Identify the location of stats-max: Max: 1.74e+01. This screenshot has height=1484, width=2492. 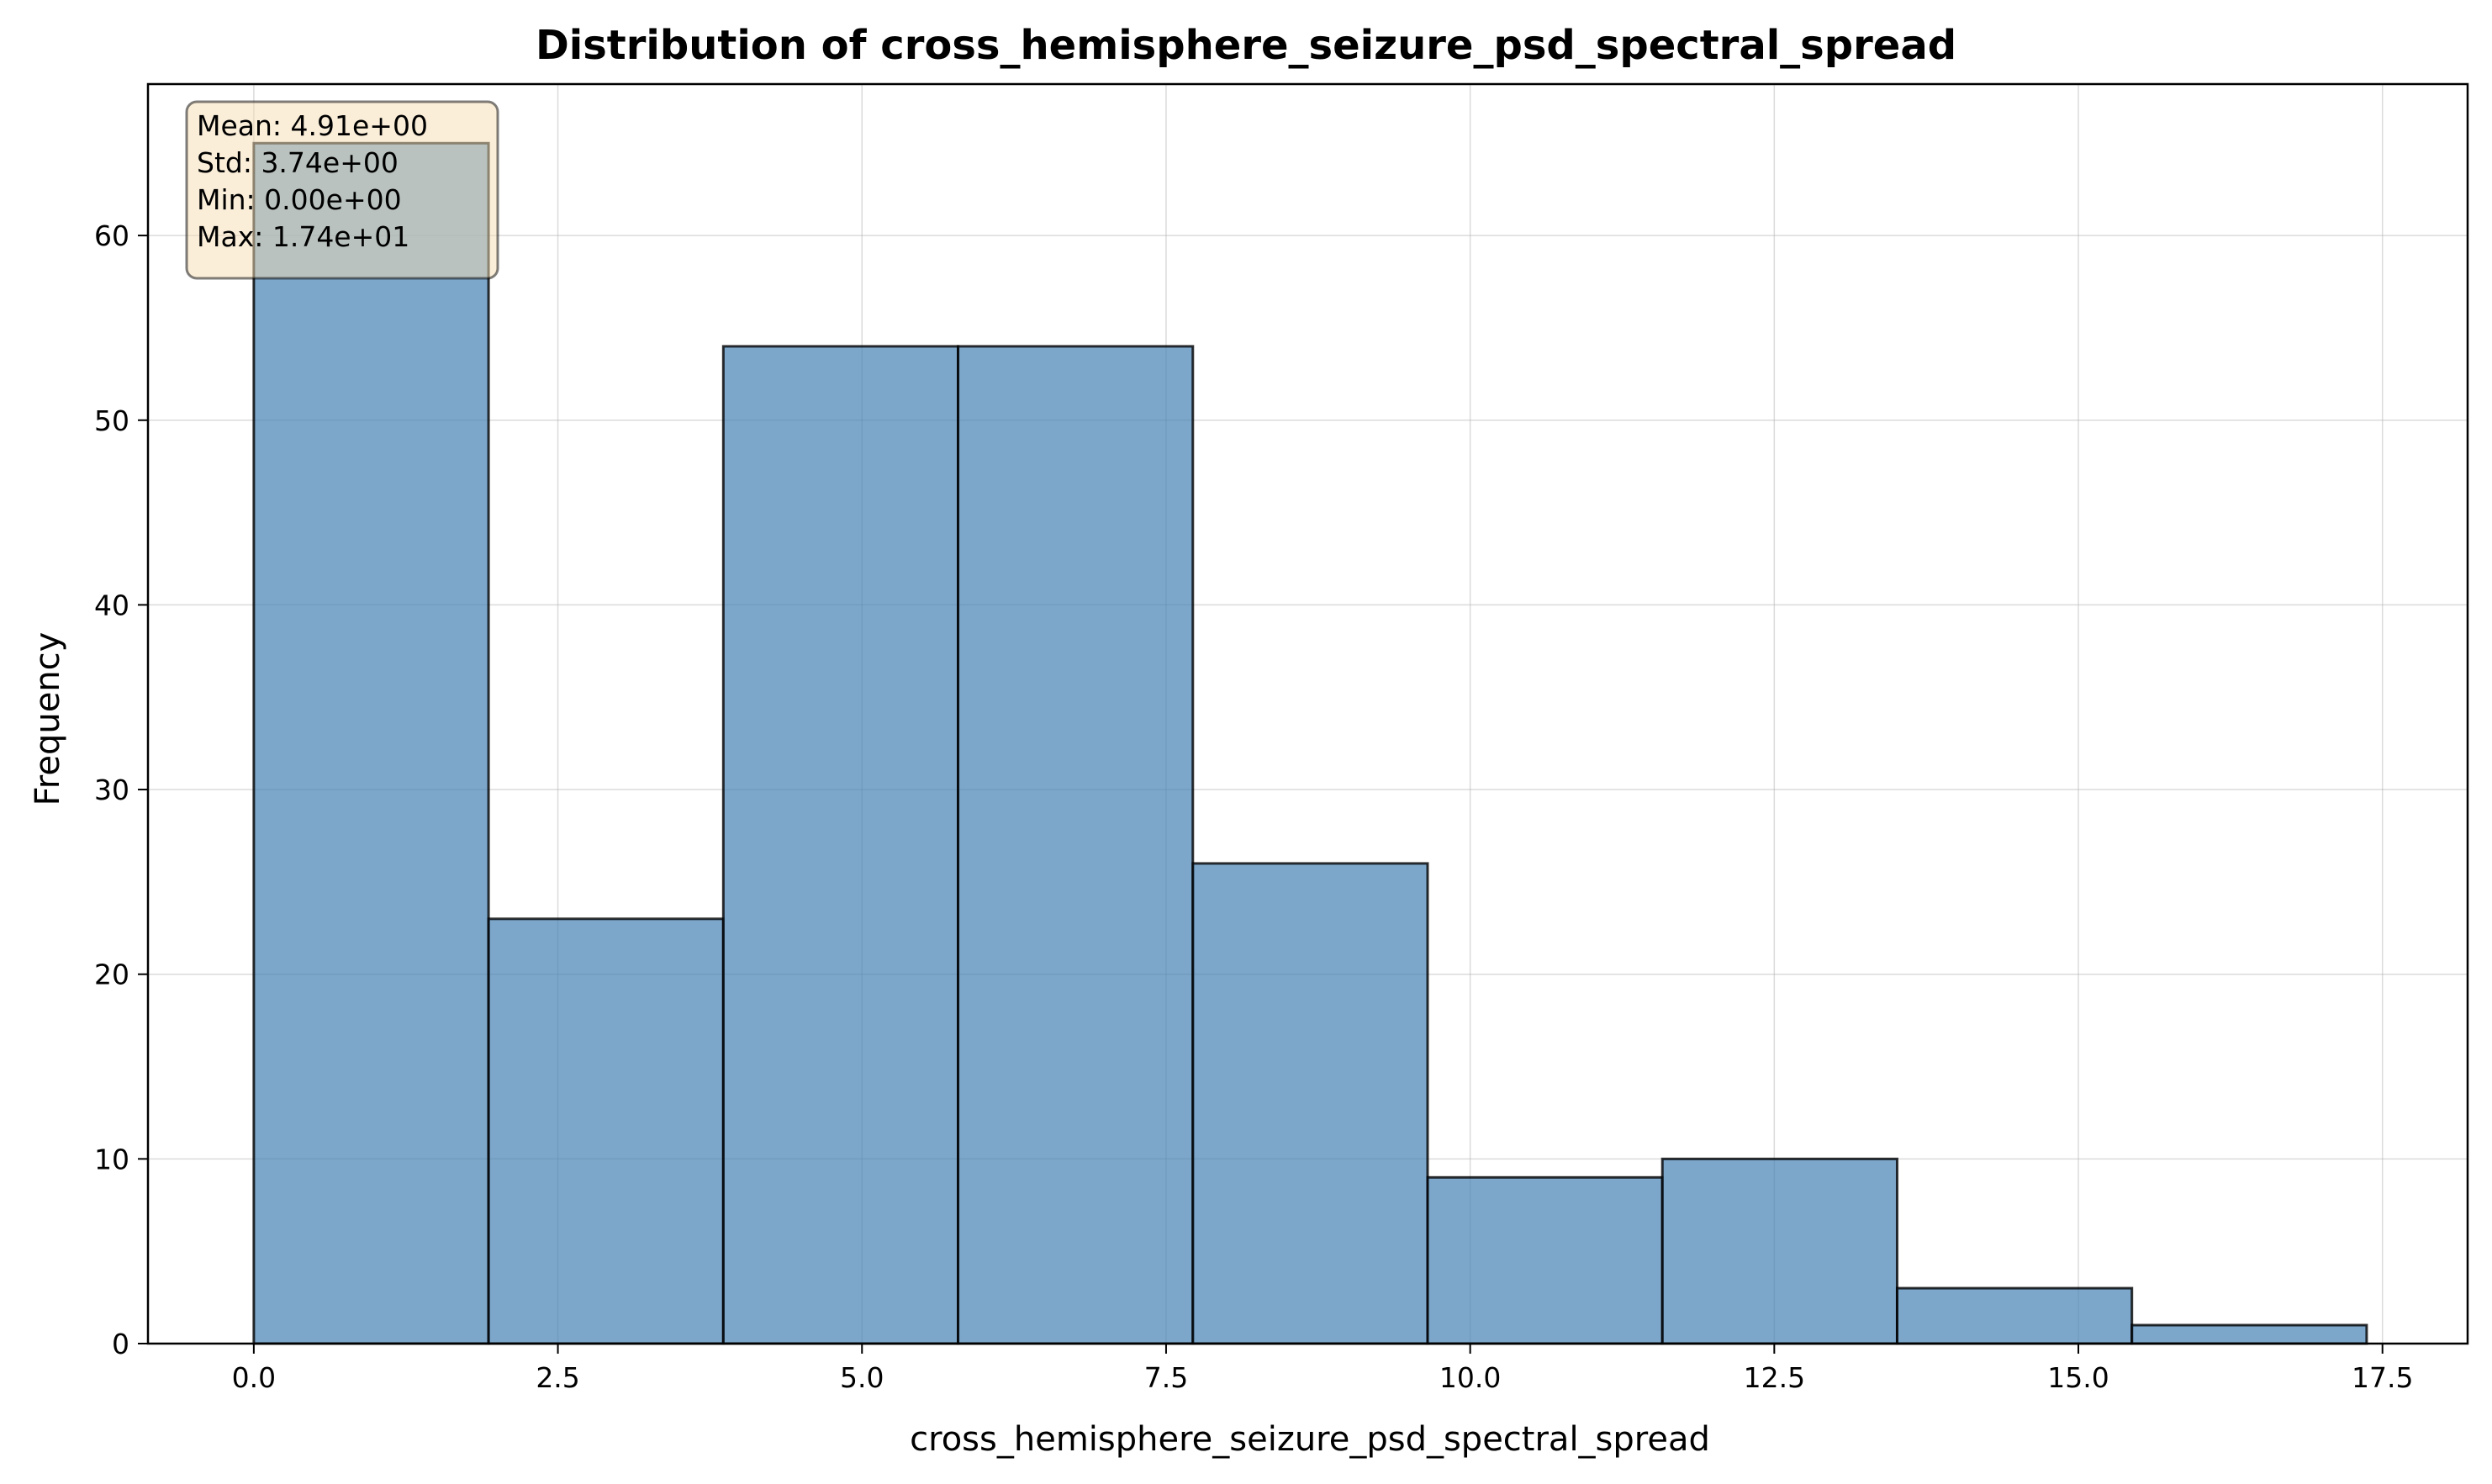
(303, 236).